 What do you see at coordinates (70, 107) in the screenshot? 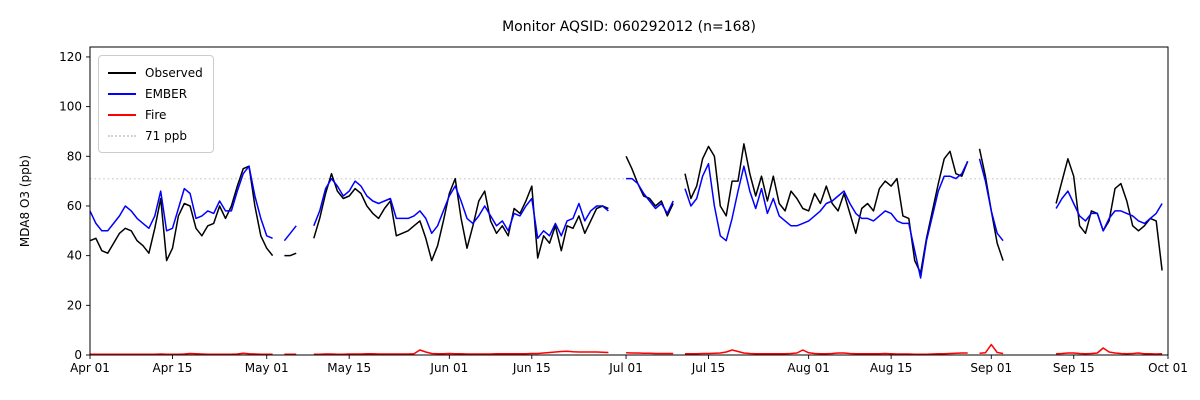
I see `y-tick-label: 100` at bounding box center [70, 107].